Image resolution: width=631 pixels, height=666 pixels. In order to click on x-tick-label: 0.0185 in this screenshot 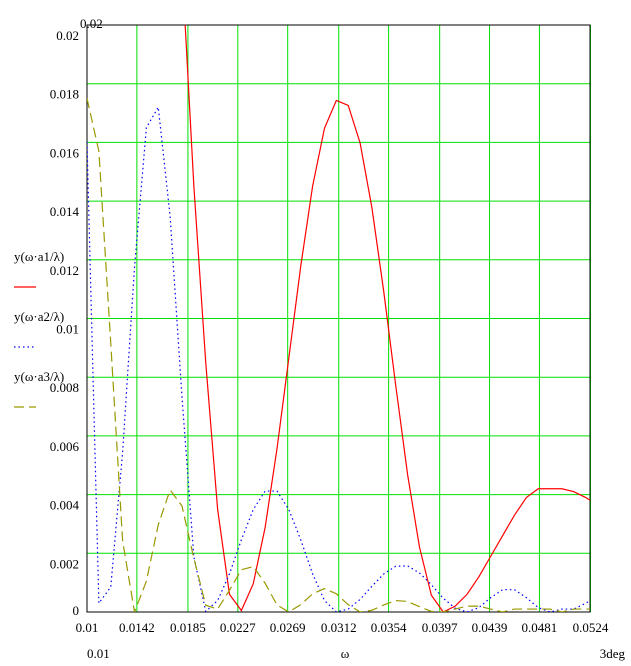, I will do `click(188, 627)`.